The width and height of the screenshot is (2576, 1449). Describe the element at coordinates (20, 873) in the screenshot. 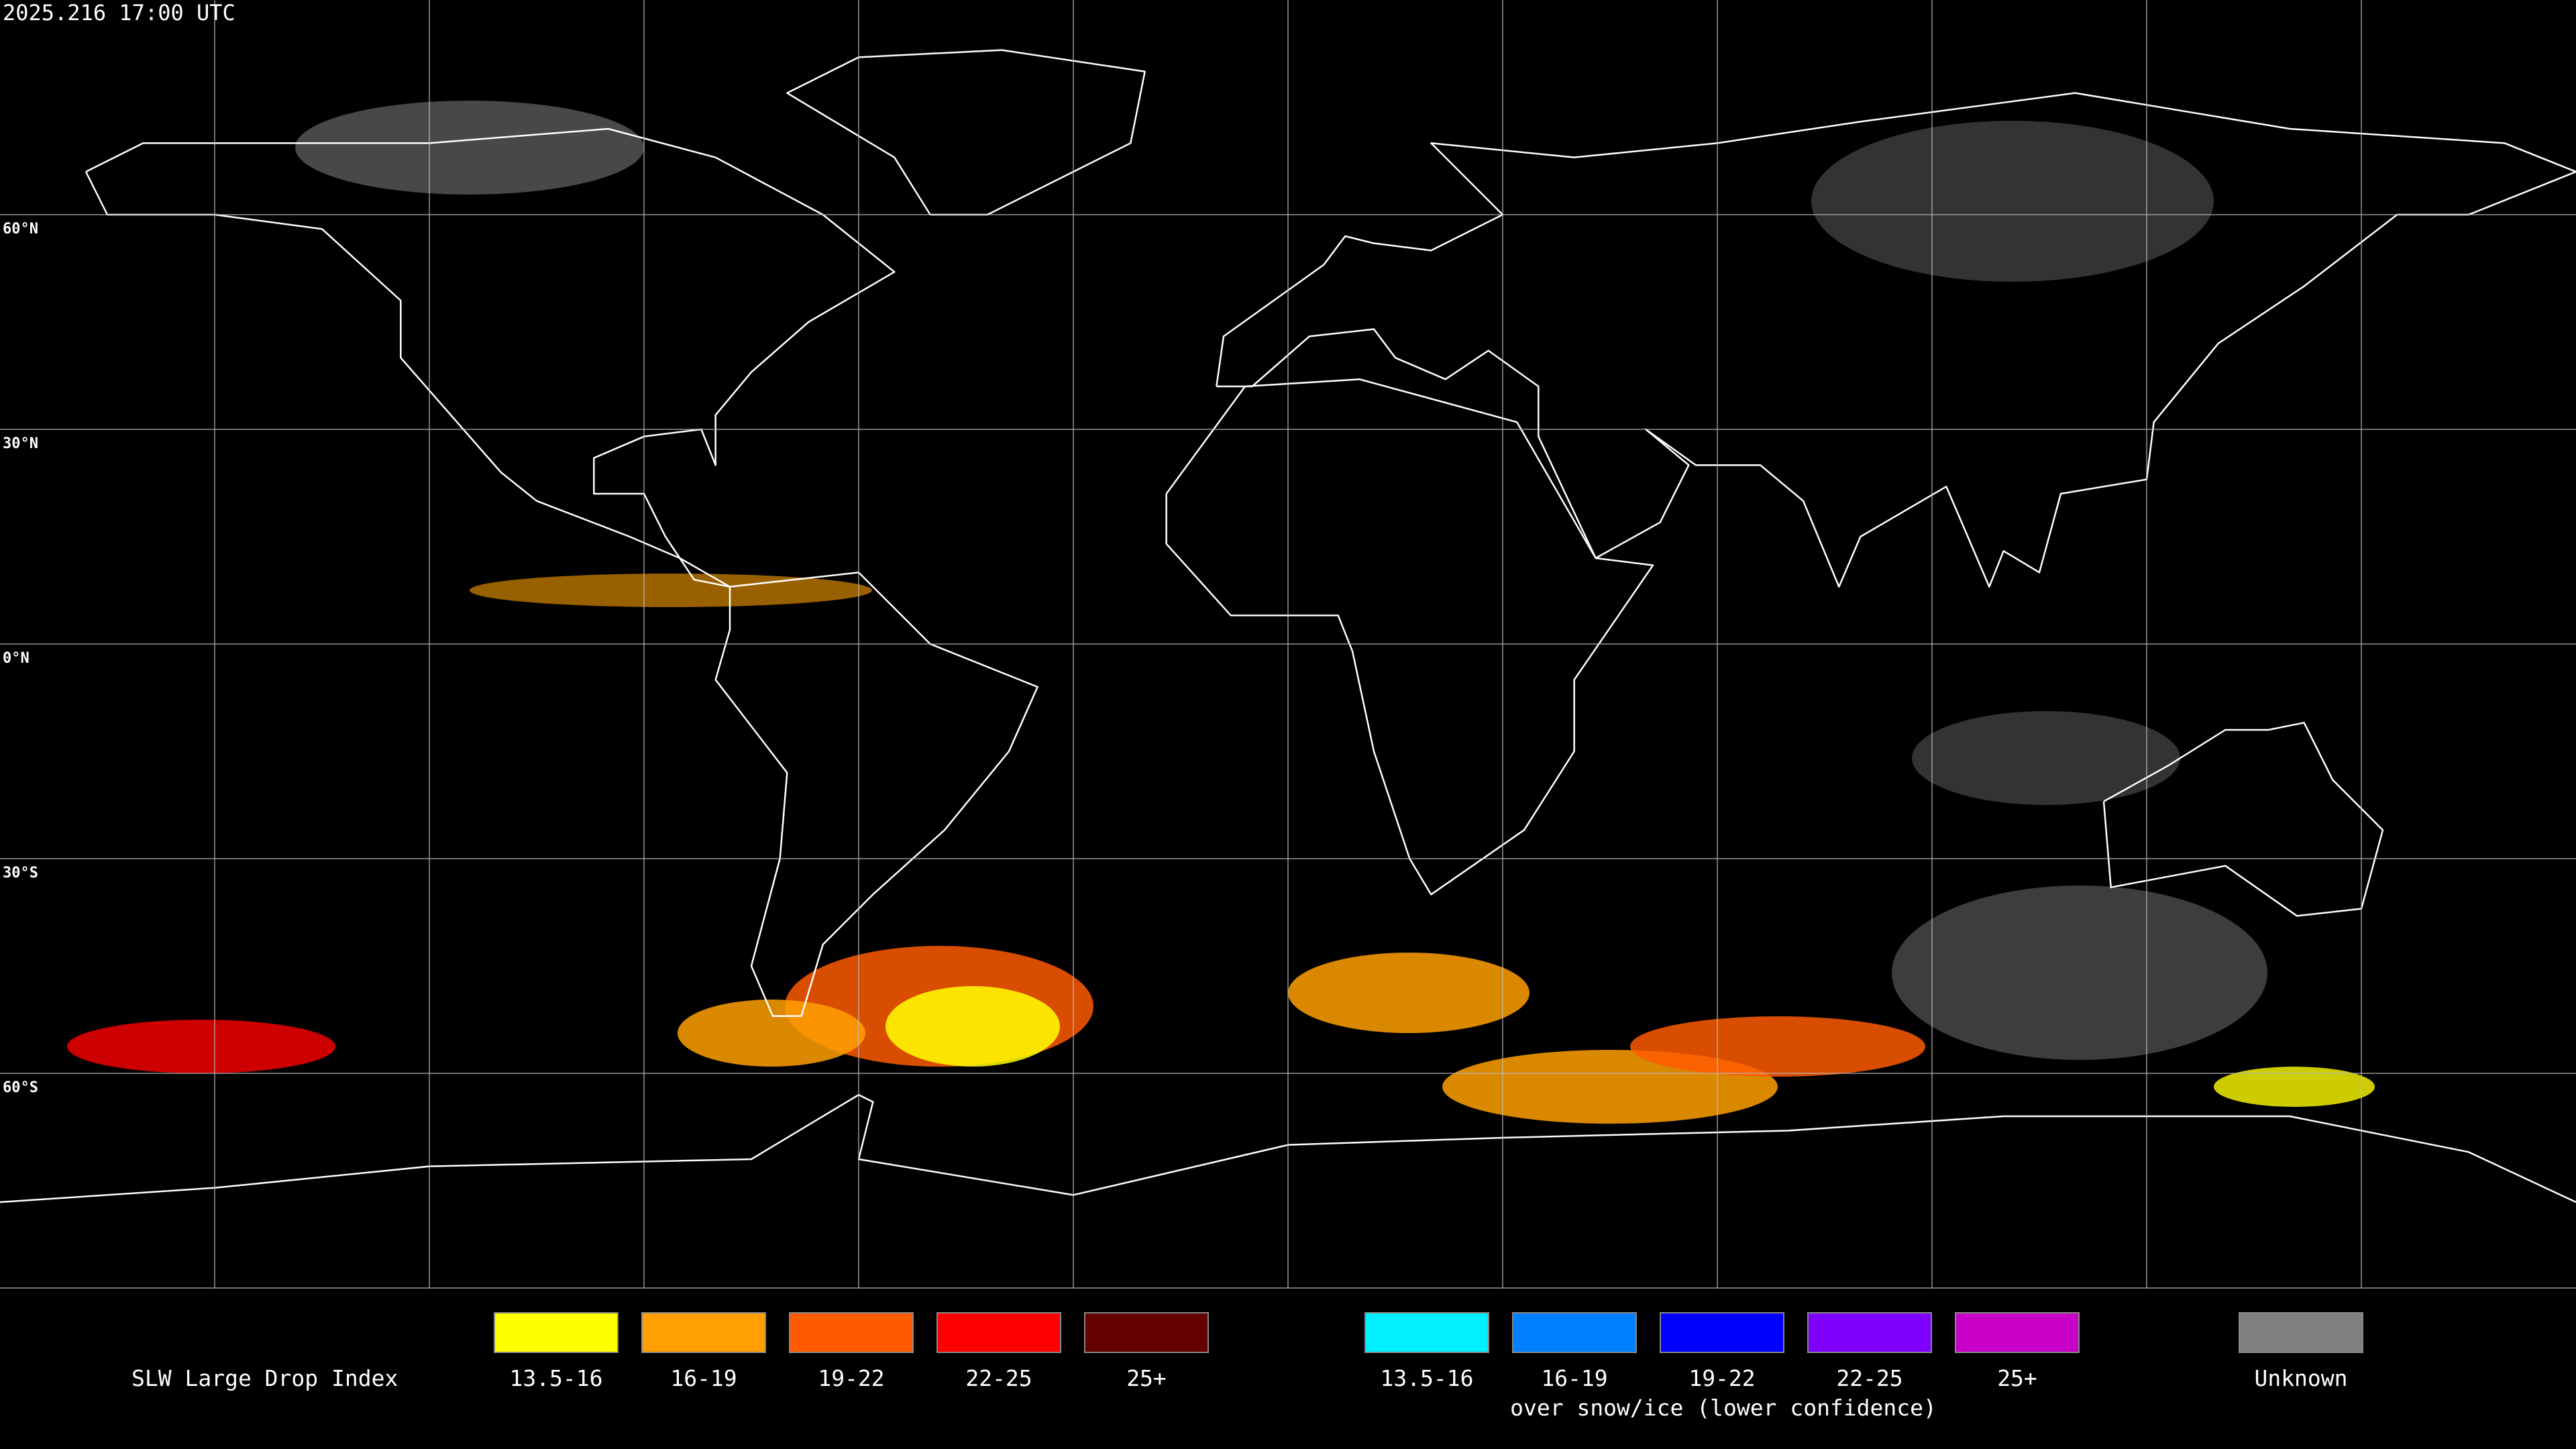

I see `latitude-label: 30°S` at that location.